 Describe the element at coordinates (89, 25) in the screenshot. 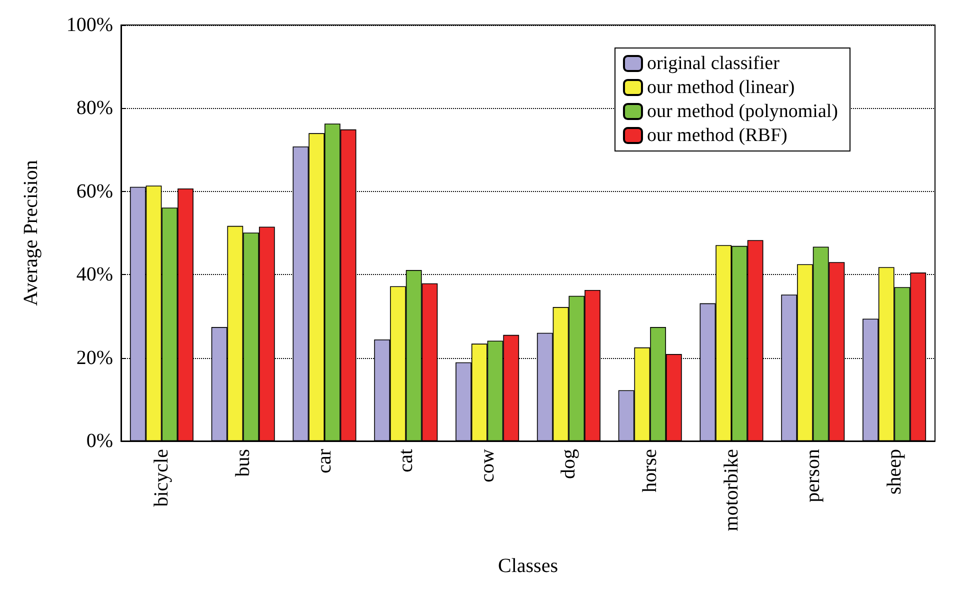

I see `y-tick-label: 100%` at that location.